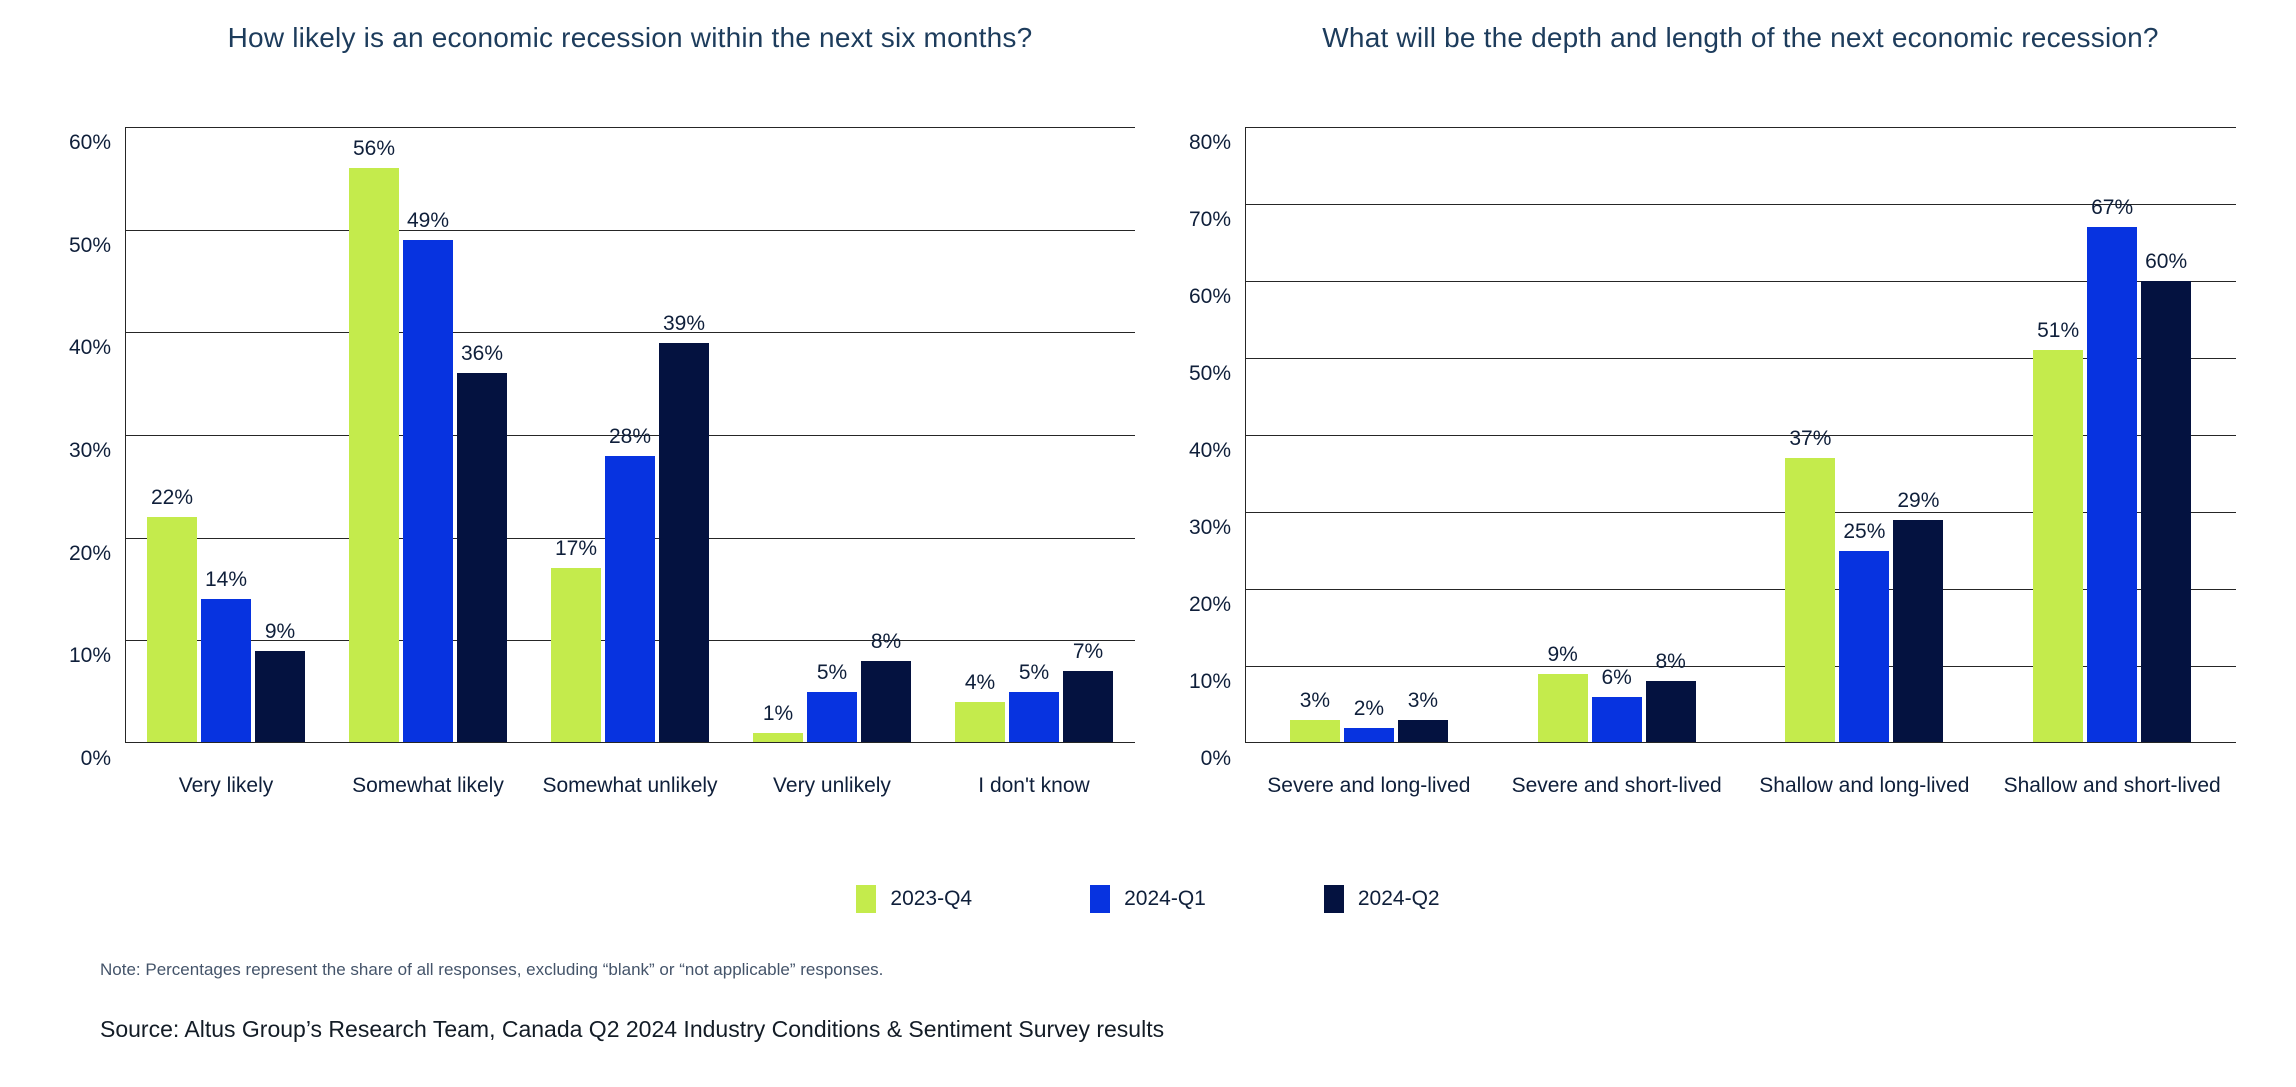  I want to click on legend-label: 2024-Q2, so click(1398, 898).